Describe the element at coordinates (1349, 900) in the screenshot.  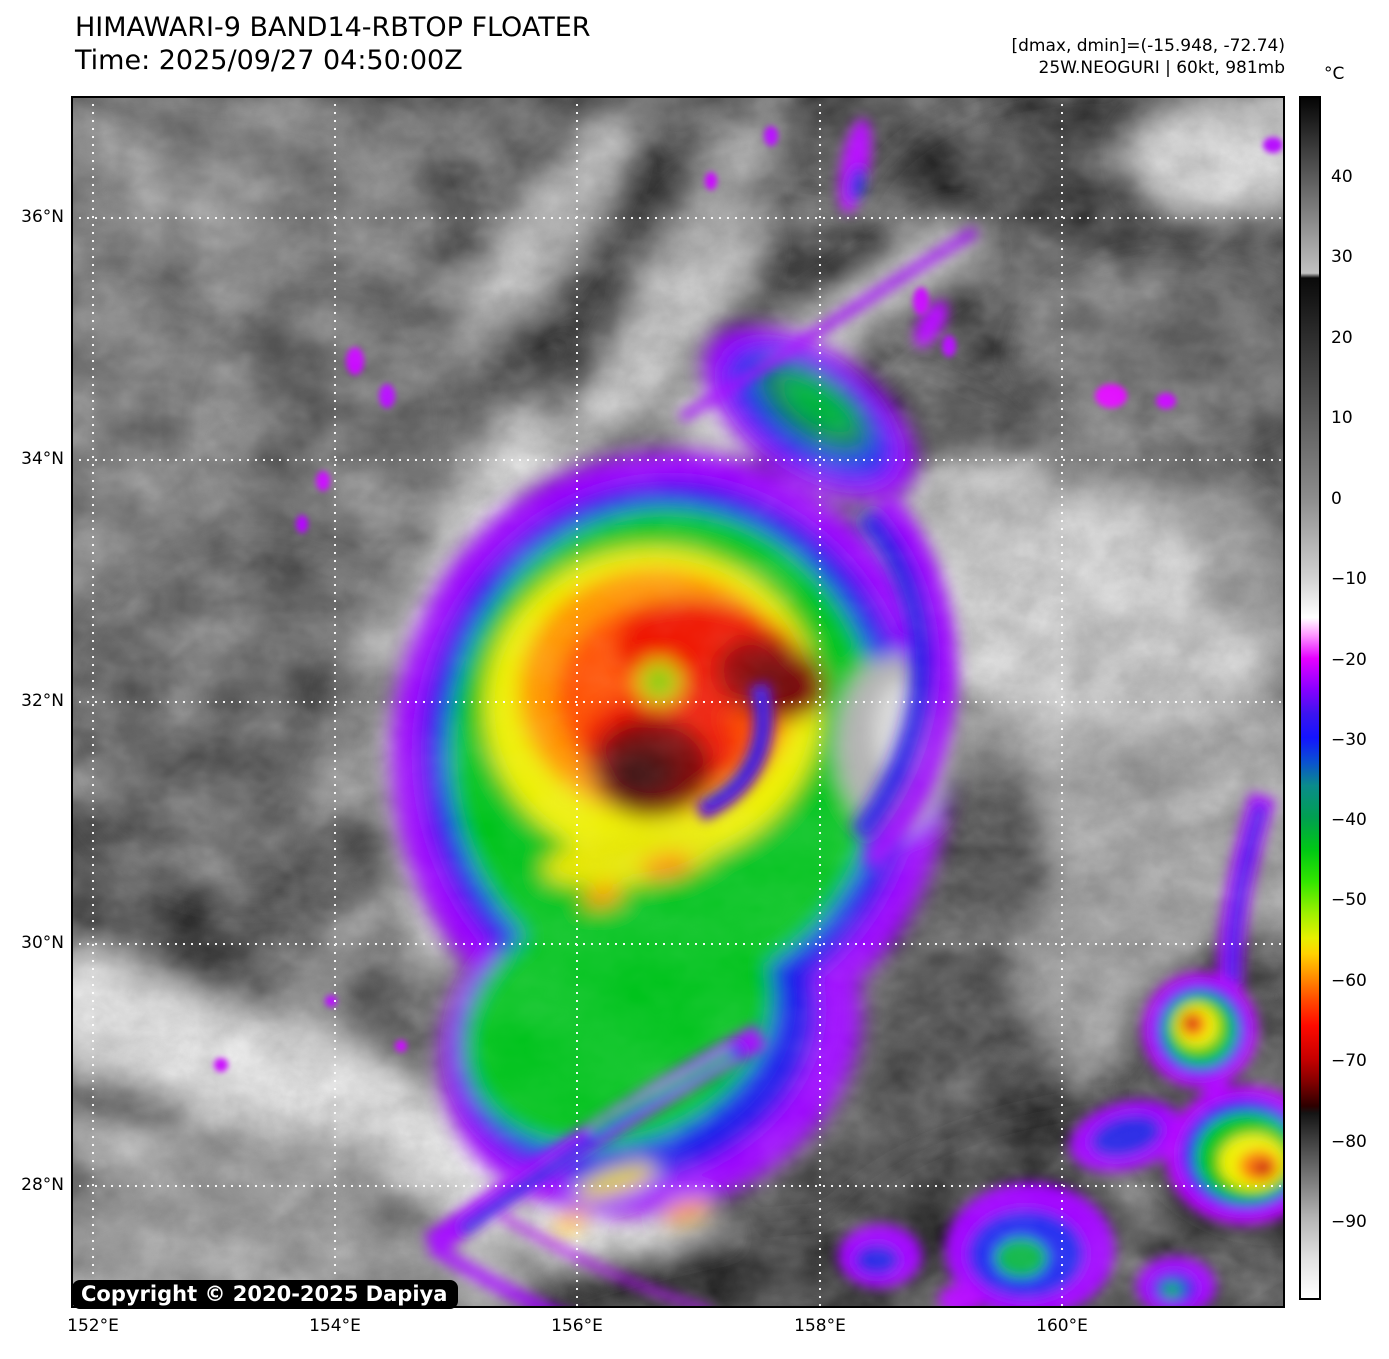
I see `colorbar-tick: −50` at that location.